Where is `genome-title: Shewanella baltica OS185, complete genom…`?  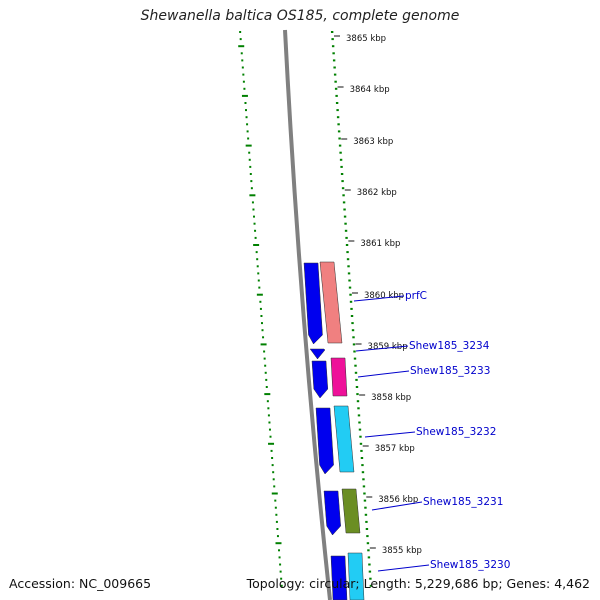
genome-title: Shewanella baltica OS185, complete genom… is located at coordinates (300, 16).